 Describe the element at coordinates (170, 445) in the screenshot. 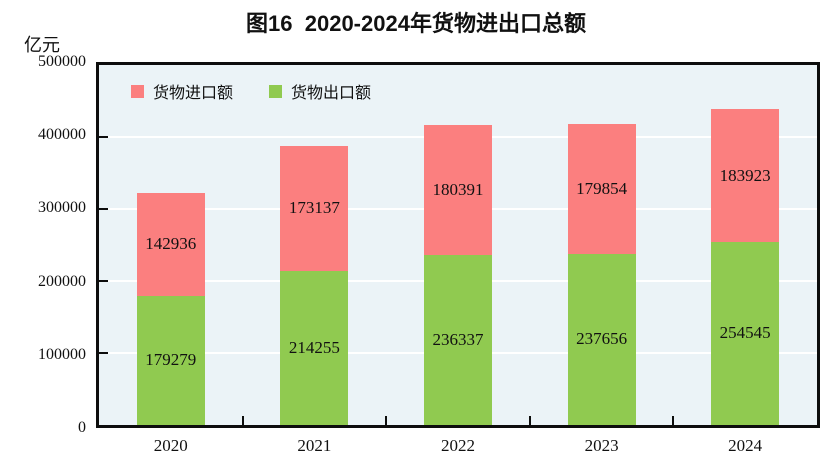

I see `x-axis-label-2020: 2020` at that location.